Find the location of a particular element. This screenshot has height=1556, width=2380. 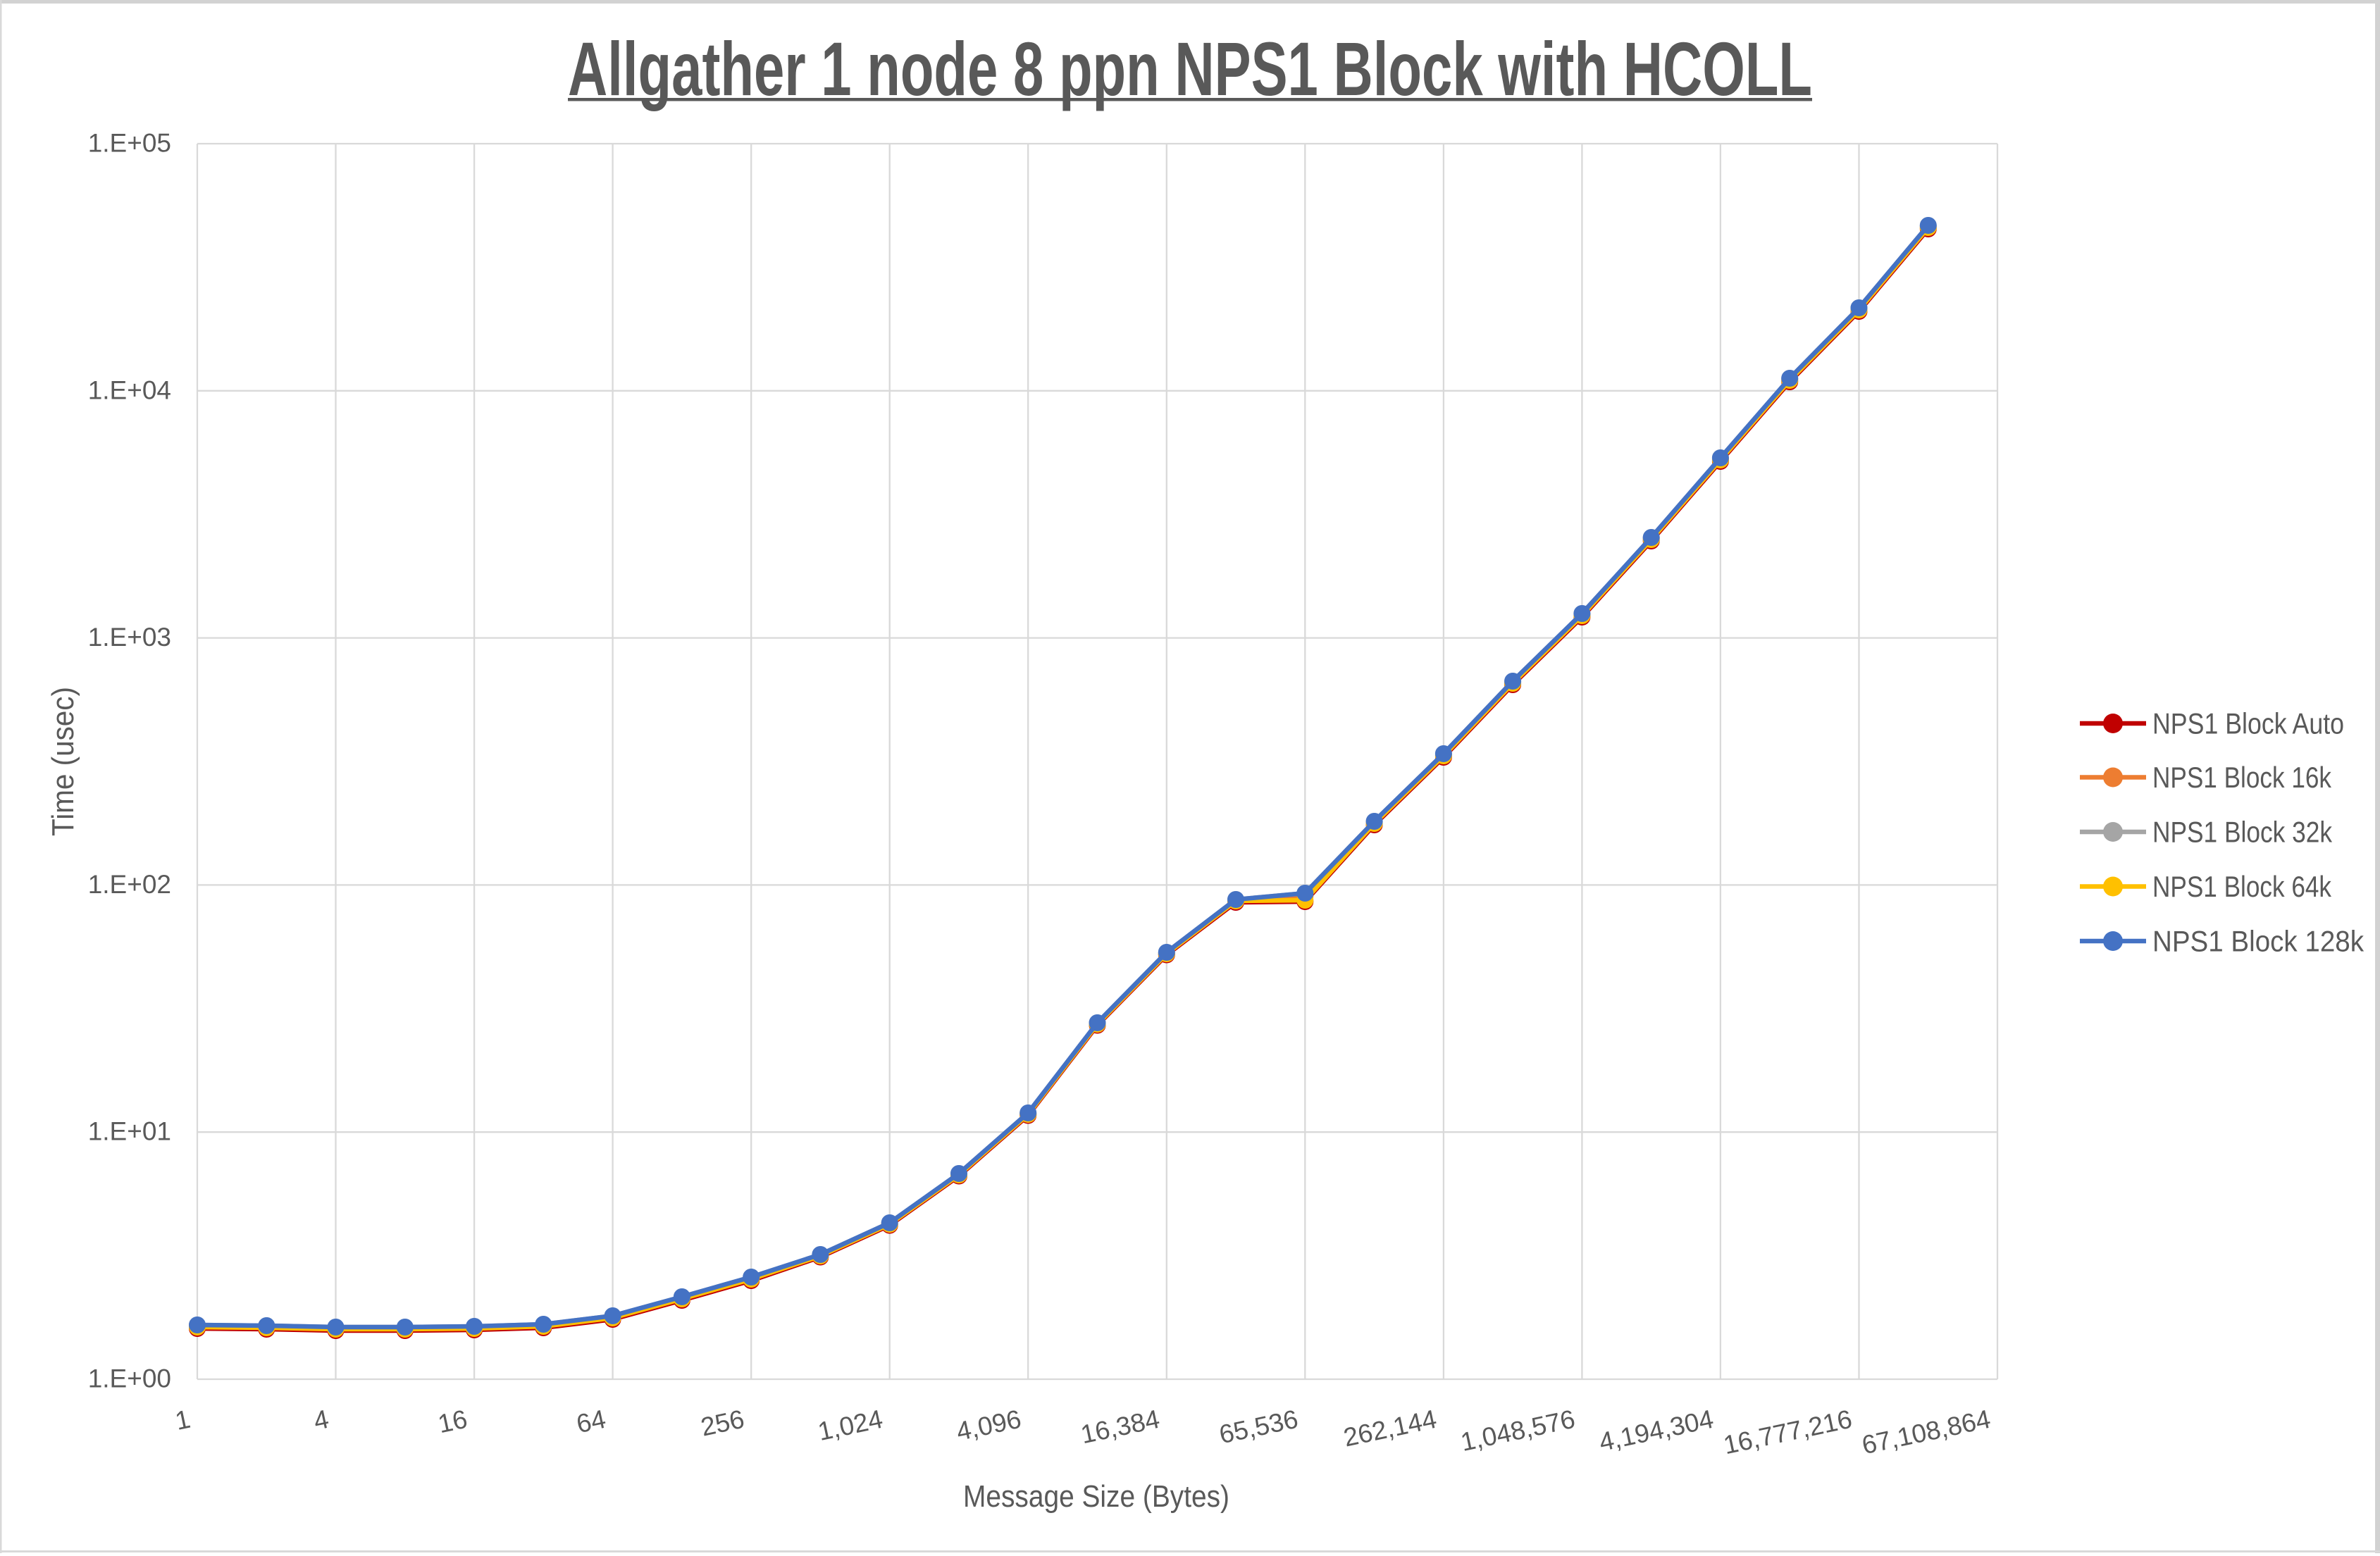

svg-text: NPS1 Block 32k is located at coordinates (2242, 832).